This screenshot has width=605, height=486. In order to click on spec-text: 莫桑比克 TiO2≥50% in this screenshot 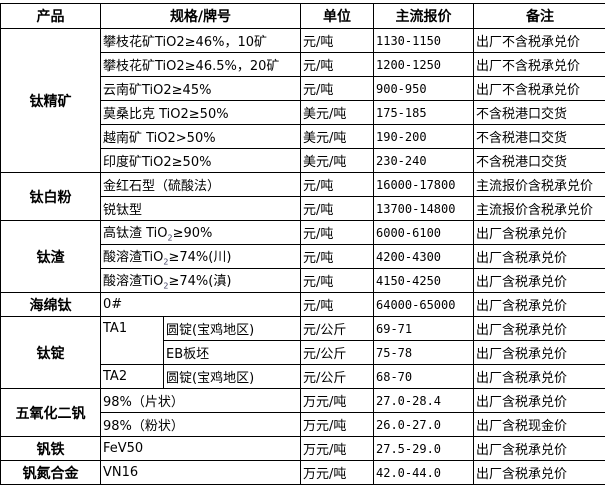, I will do `click(166, 114)`.